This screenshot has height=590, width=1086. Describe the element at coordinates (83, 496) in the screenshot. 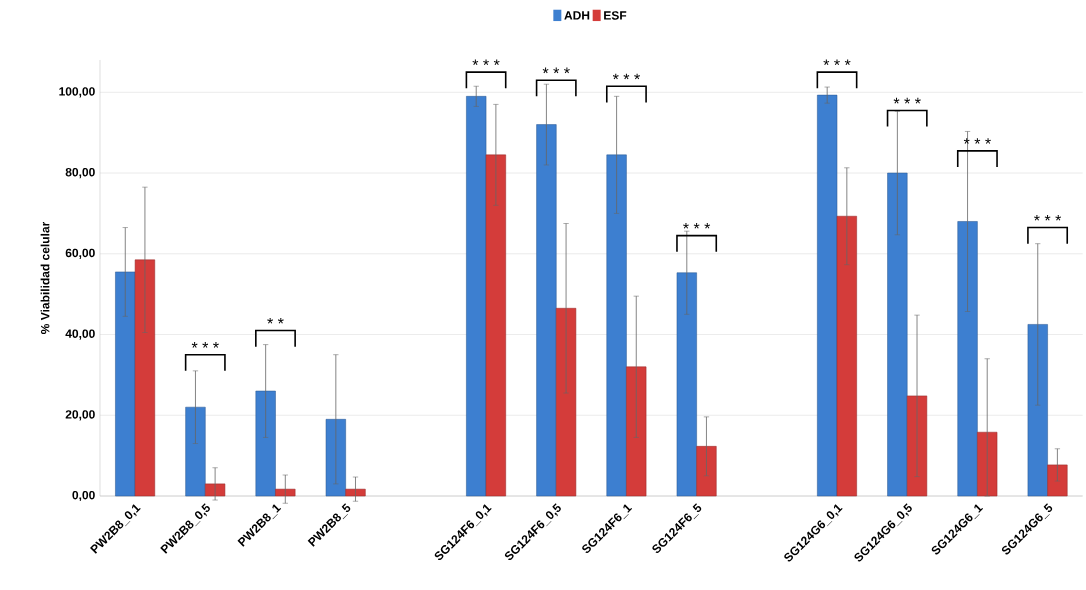

I see `y-tick-label: 0,00` at that location.